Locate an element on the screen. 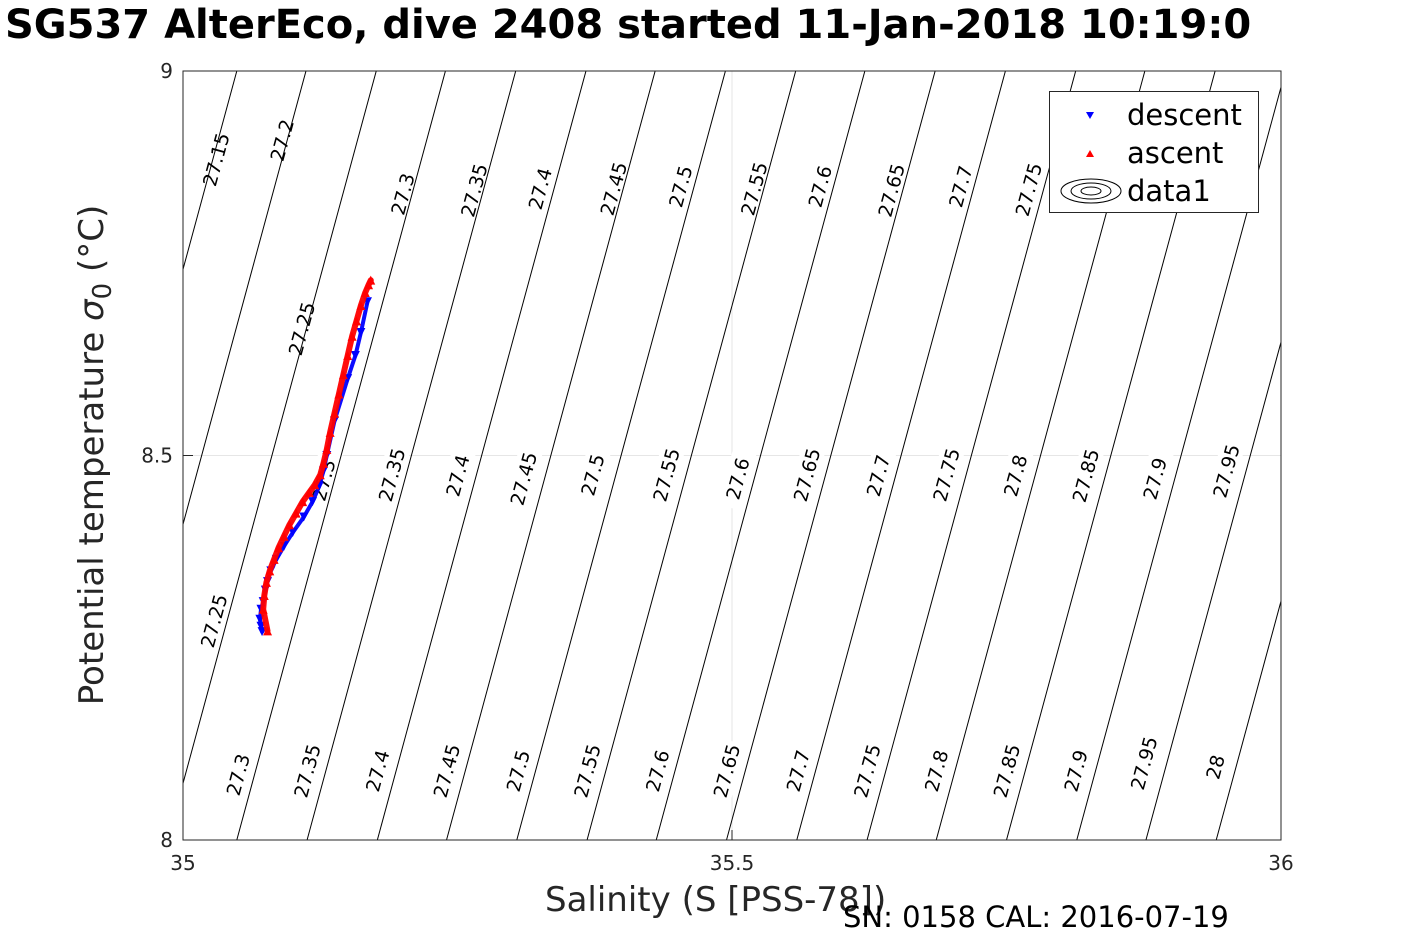 Image resolution: width=1417 pixels, height=945 pixels. legend-item-descent: descent is located at coordinates (1154, 115).